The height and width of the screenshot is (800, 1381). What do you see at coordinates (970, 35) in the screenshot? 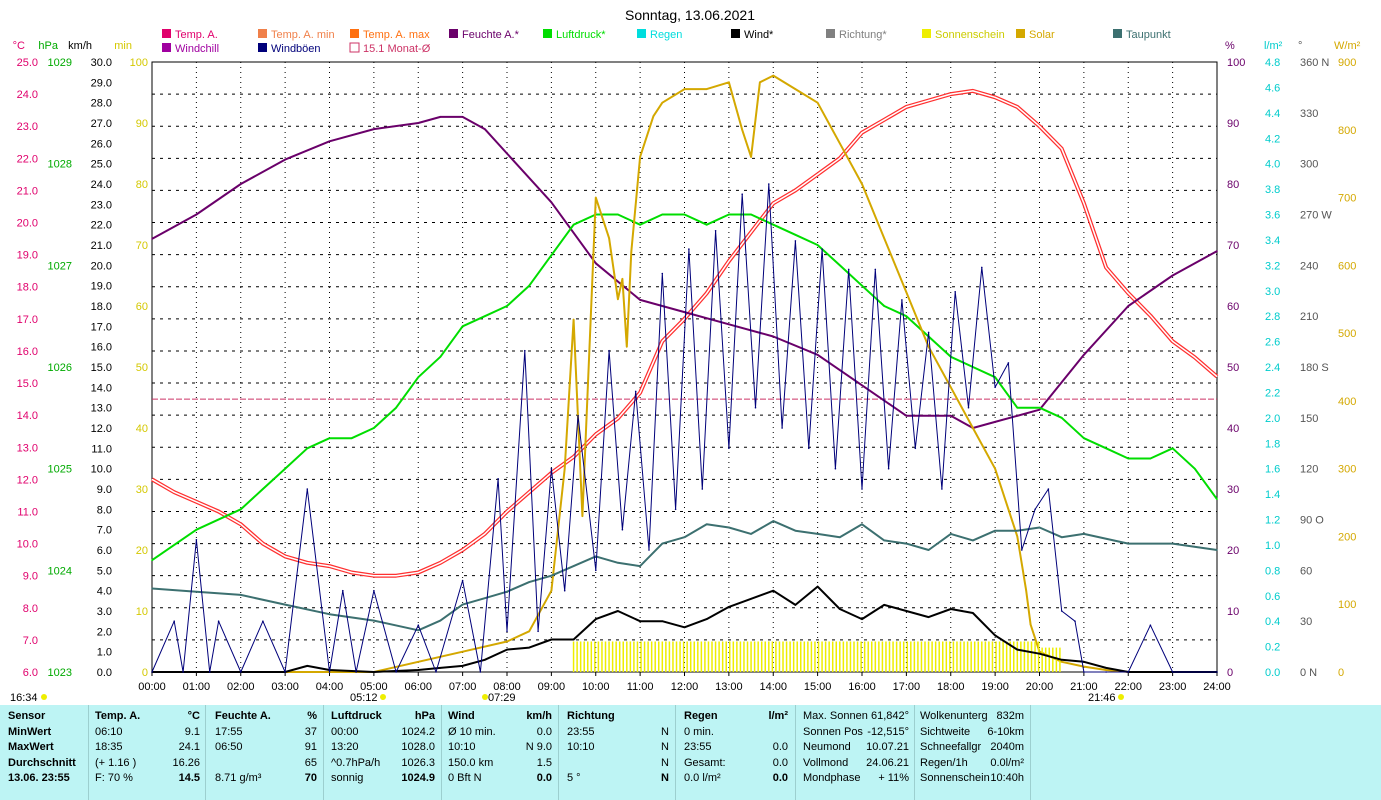
I see `legend-label: Sonnenschein` at bounding box center [970, 35].